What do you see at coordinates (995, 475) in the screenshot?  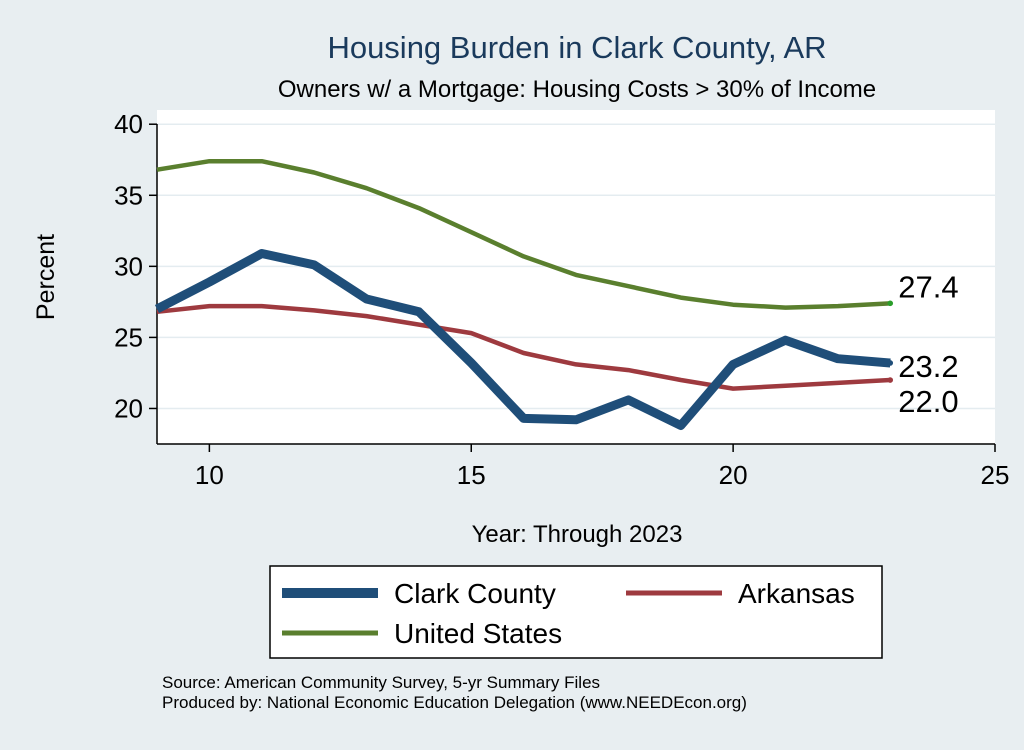 I see `x-tick-label: 25` at bounding box center [995, 475].